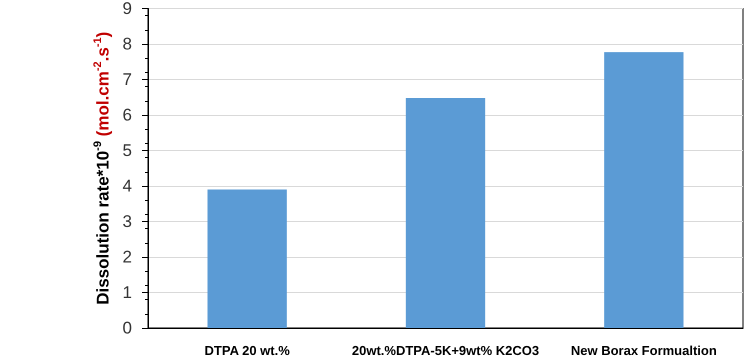  Describe the element at coordinates (102, 168) in the screenshot. I see `y-axis-title: Dissolution rate*10-9 (mol.cm-2.s-1)` at that location.